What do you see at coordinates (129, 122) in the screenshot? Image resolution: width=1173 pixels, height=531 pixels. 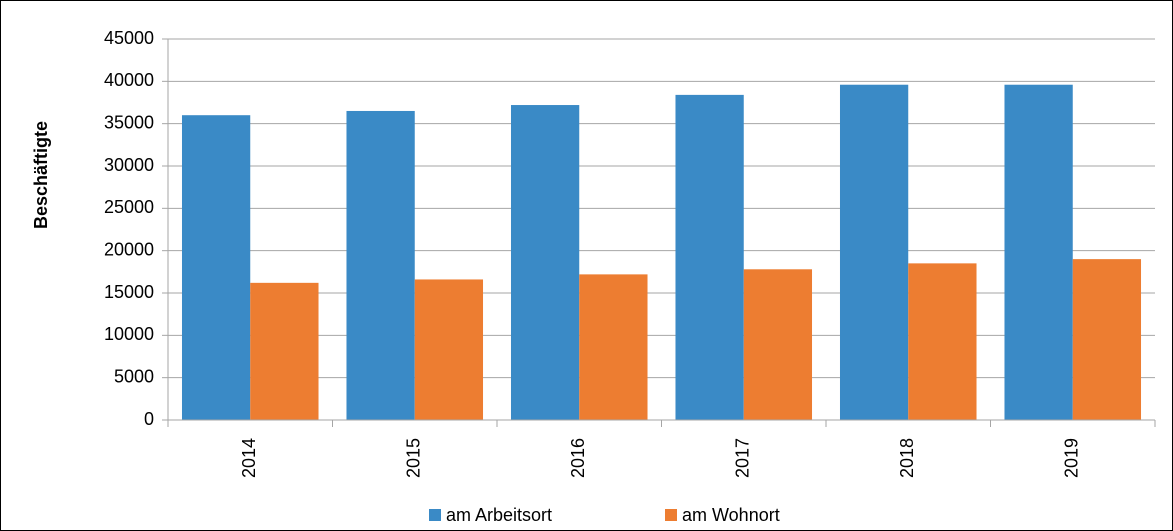 I see `y-tick-label: 35000` at bounding box center [129, 122].